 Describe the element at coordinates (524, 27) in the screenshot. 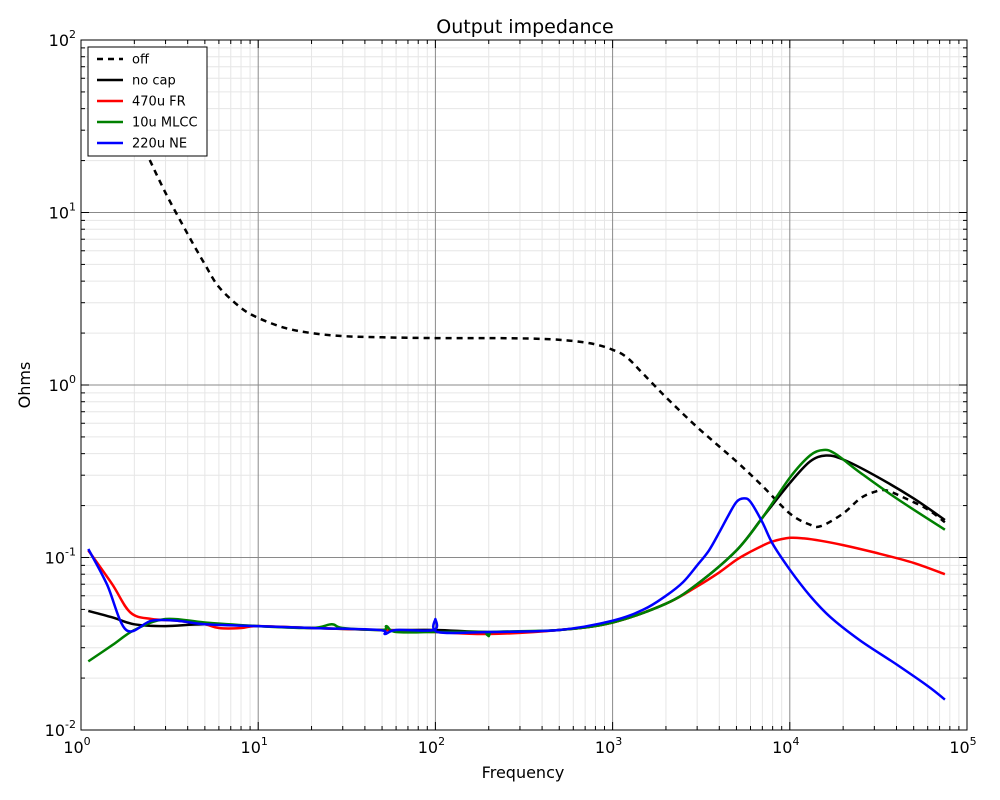

I see `chart-title: Output impedance` at that location.